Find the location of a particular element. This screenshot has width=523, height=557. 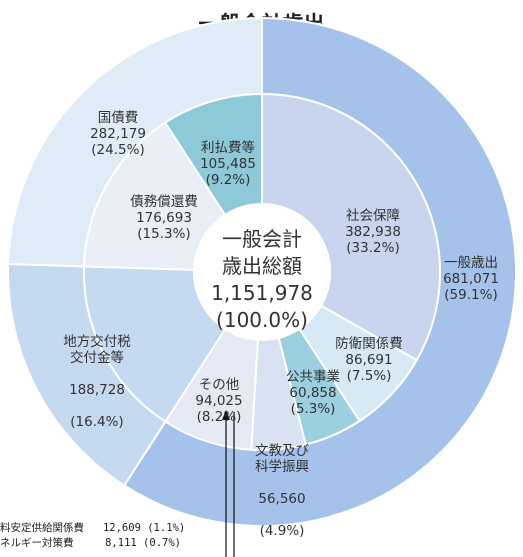

label-value: 86,691 is located at coordinates (369, 360).